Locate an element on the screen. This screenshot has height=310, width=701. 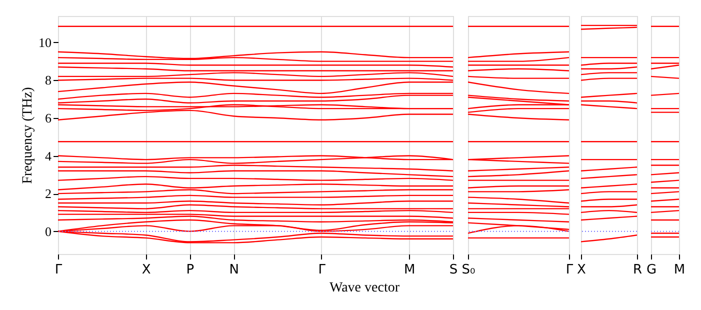
y-tick-label: 4 is located at coordinates (48, 156).